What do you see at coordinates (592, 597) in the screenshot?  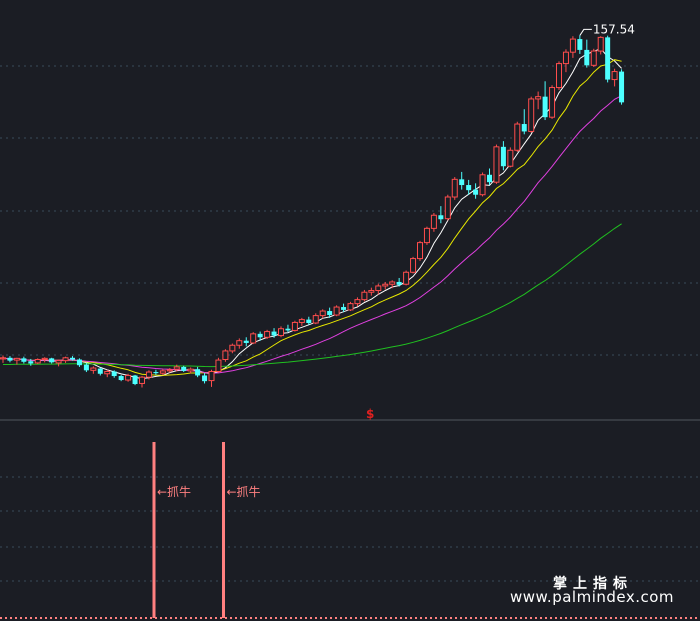 I see `watermark-url: www.palmindex.com` at bounding box center [592, 597].